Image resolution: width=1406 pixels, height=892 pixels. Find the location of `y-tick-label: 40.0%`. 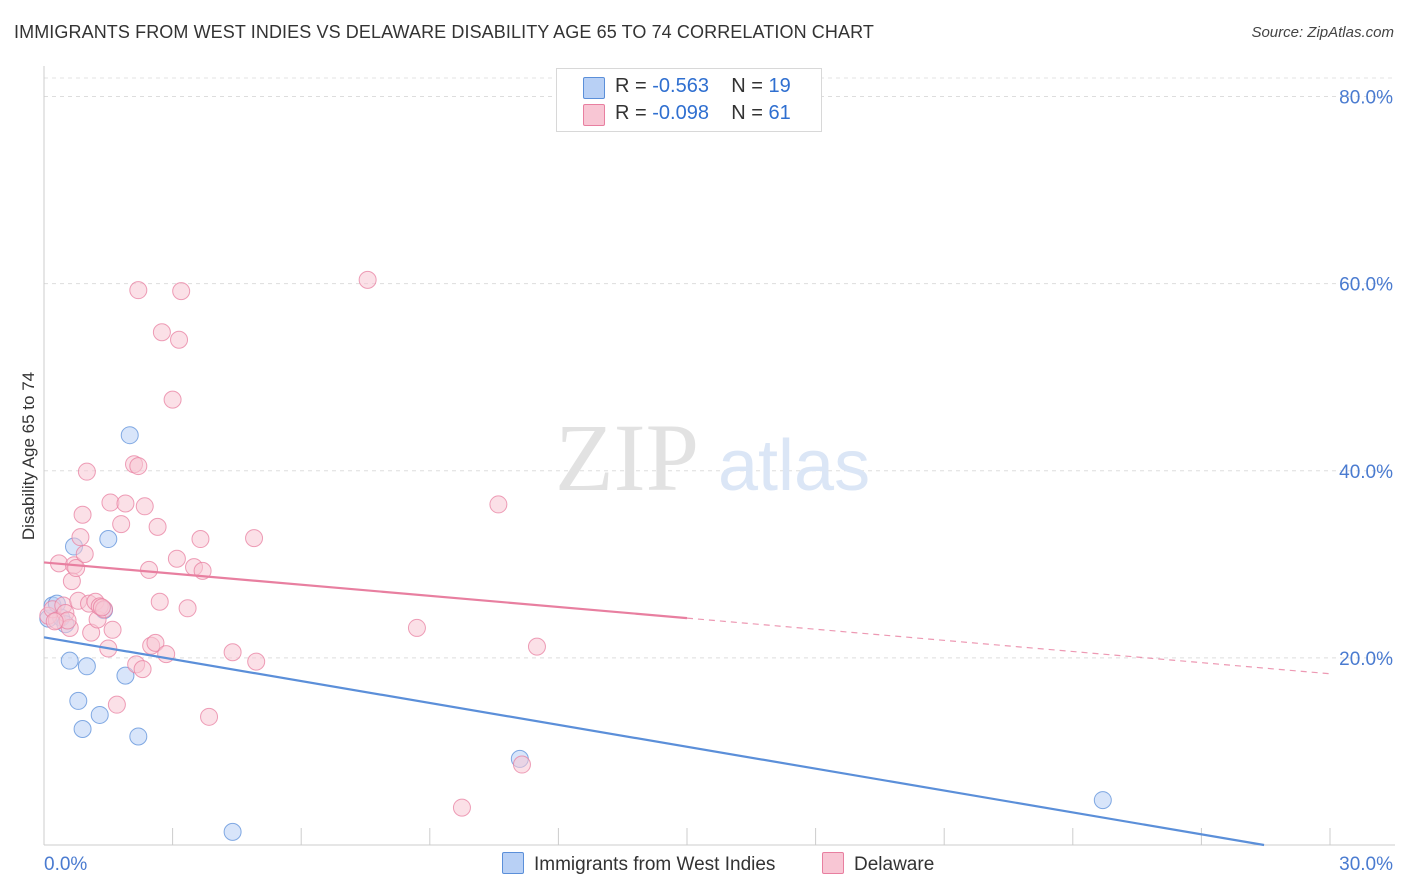

y-tick-label: 40.0% is located at coordinates (1366, 472).